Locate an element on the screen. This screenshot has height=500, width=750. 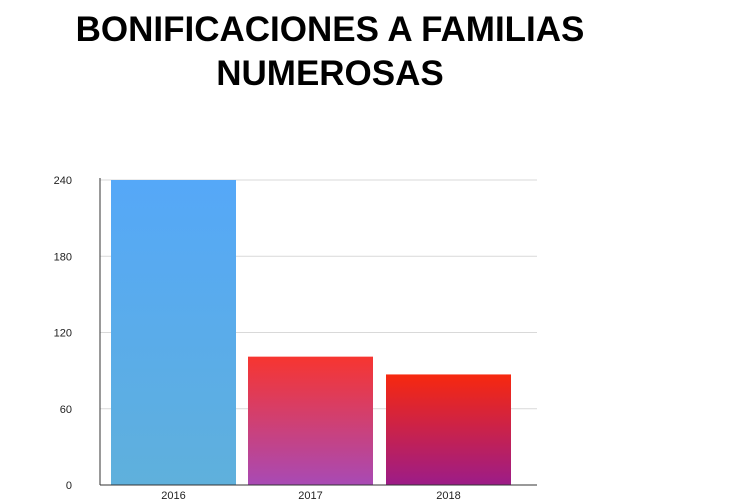
bar-2018 is located at coordinates (448, 429).